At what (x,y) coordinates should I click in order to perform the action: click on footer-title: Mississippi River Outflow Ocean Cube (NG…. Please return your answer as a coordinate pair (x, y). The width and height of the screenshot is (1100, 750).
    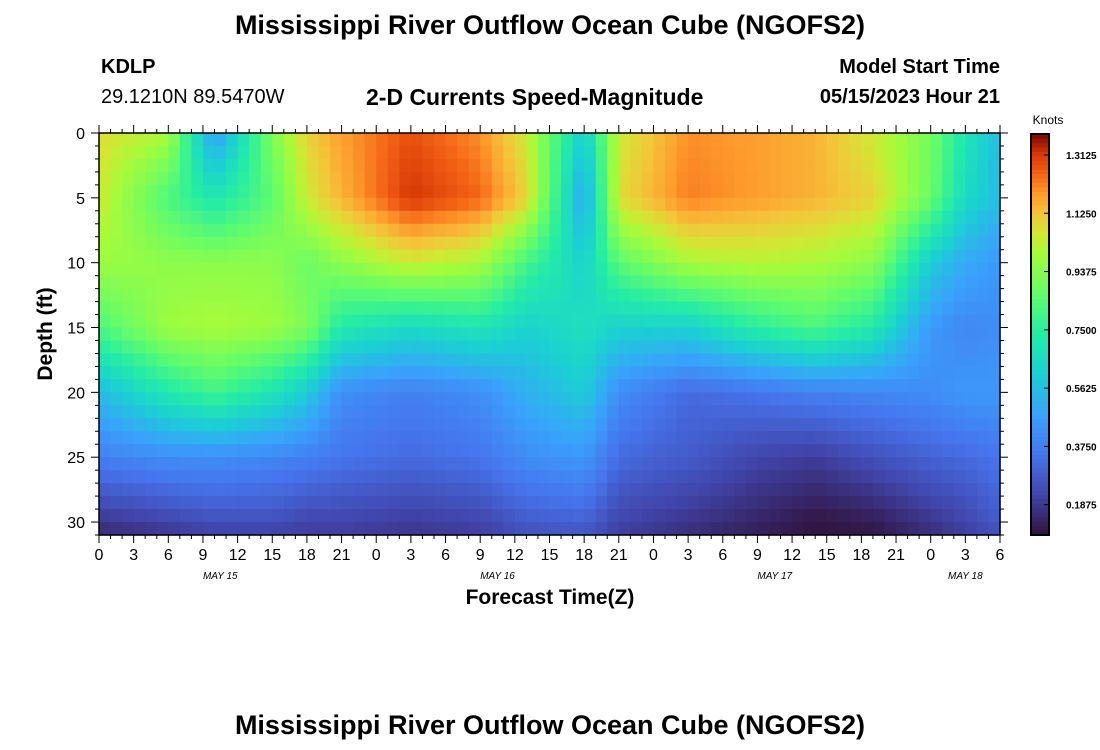
    Looking at the image, I should click on (550, 725).